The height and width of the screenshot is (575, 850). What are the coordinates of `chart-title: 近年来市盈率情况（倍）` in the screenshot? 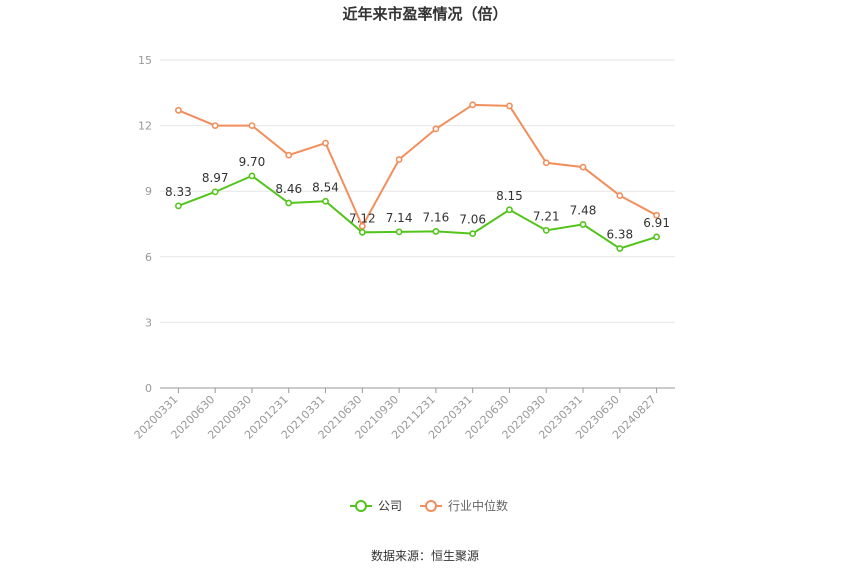 It's located at (424, 14).